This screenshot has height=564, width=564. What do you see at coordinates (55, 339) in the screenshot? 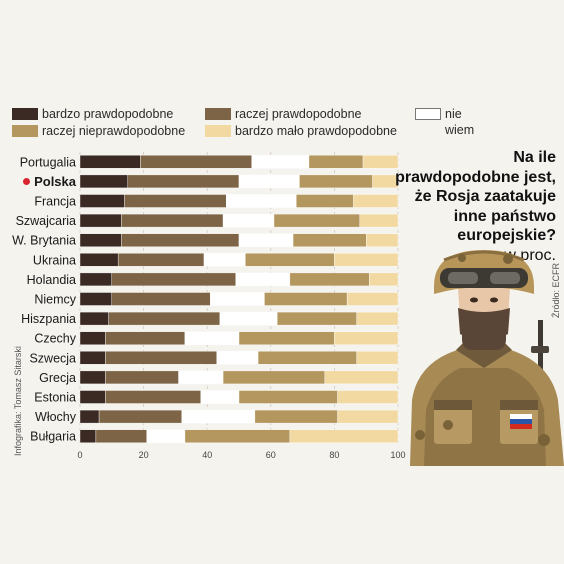
I see `category-label: Czechy` at bounding box center [55, 339].